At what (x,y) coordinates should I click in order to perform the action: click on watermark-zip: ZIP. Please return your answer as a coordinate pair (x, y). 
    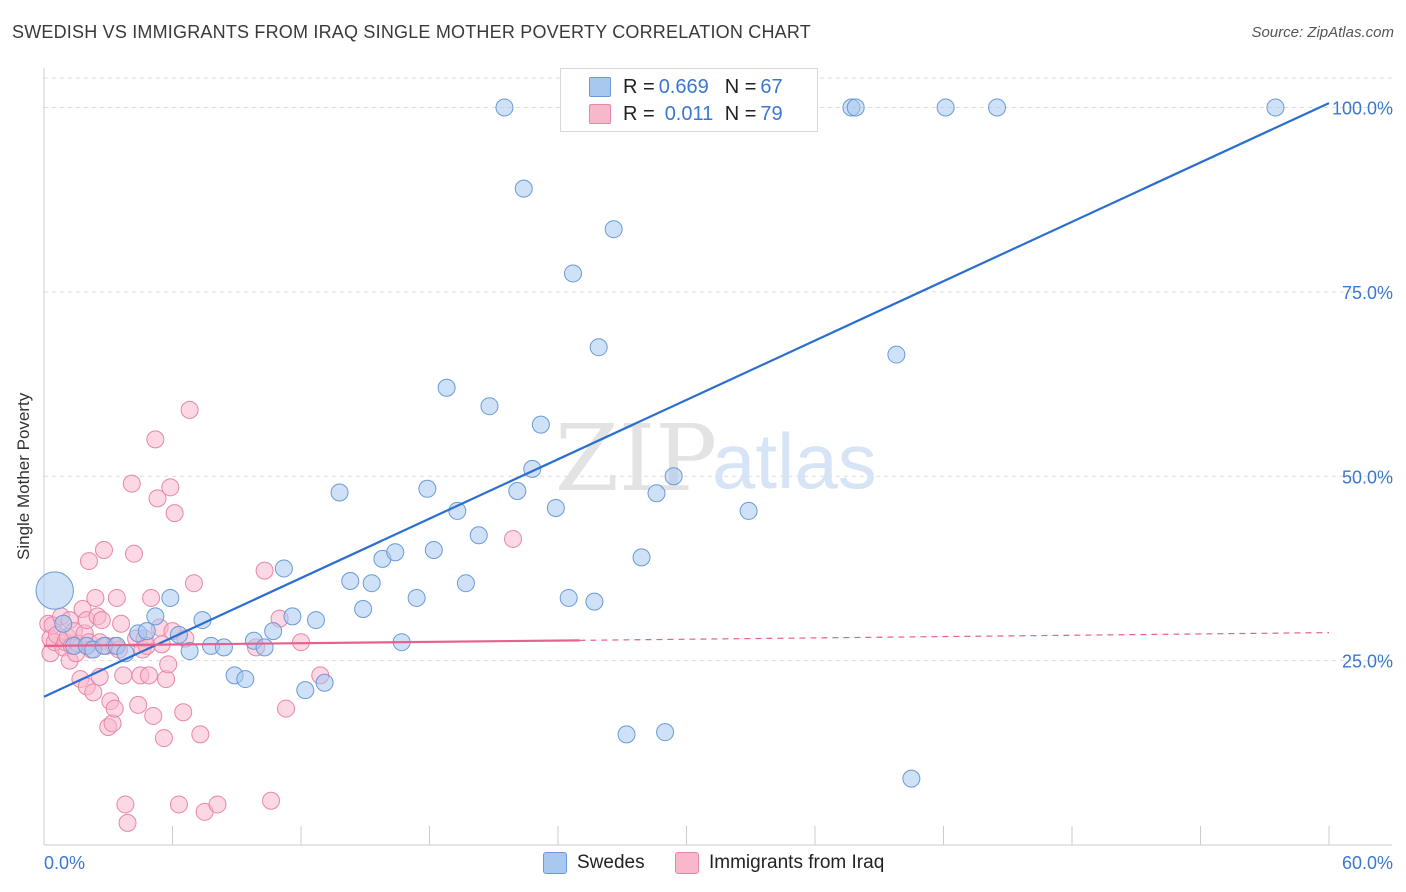
    Looking at the image, I should click on (636, 458).